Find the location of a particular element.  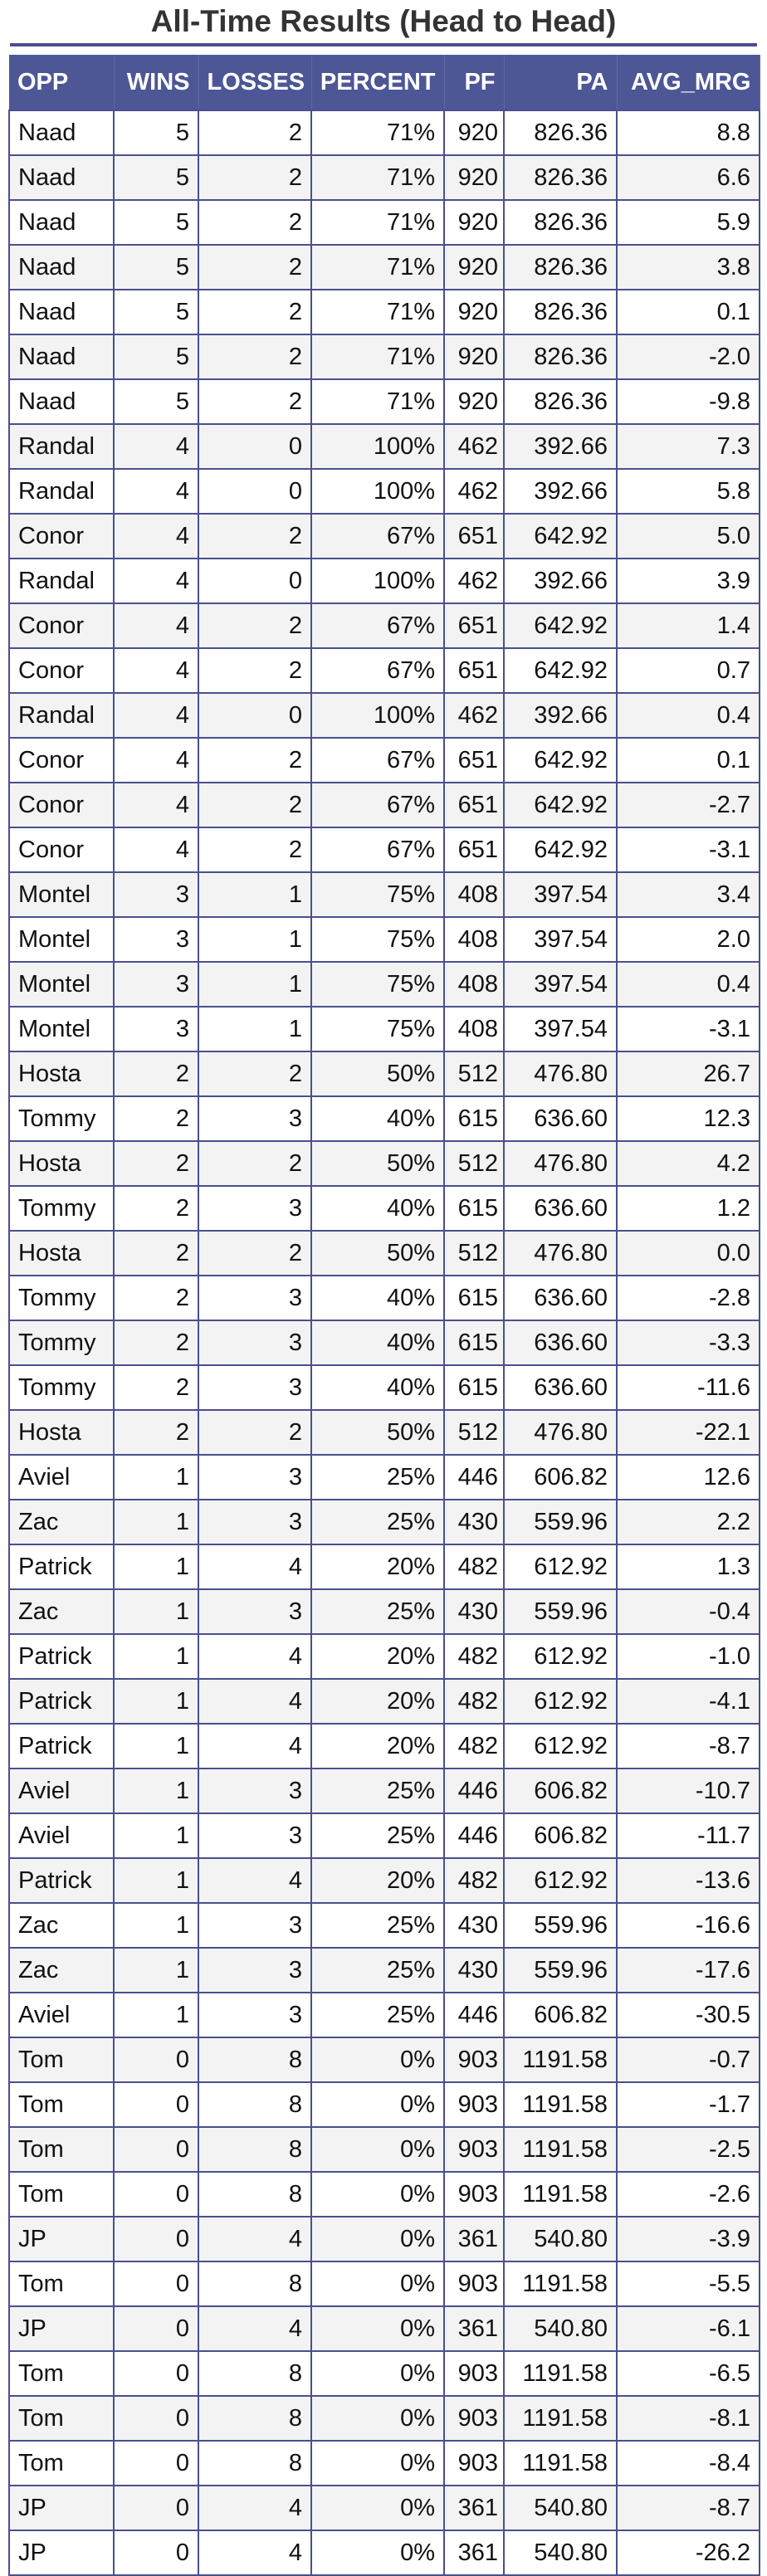

avg-mrg-cell: 3.8 is located at coordinates (688, 267).